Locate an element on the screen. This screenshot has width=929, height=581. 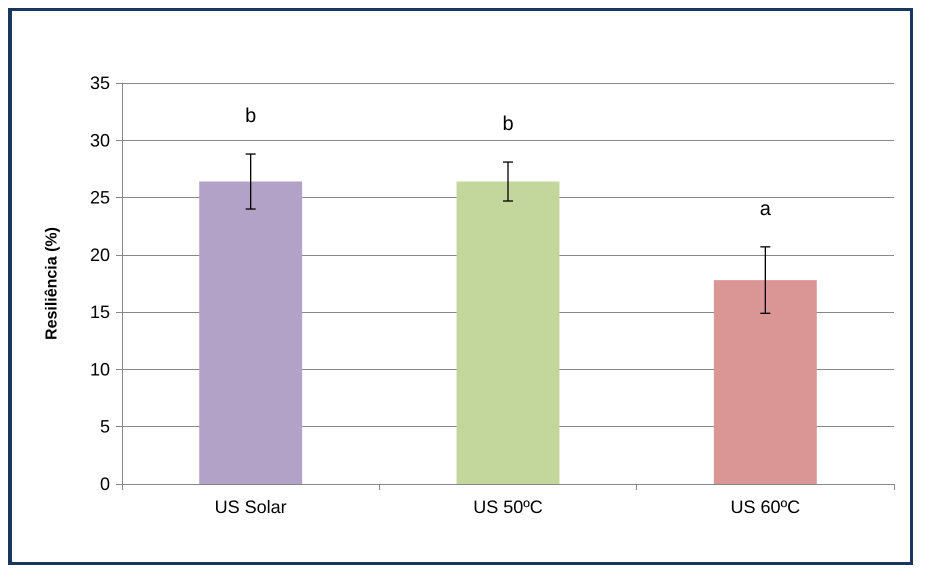
y-tick-label: 15 is located at coordinates (100, 312).